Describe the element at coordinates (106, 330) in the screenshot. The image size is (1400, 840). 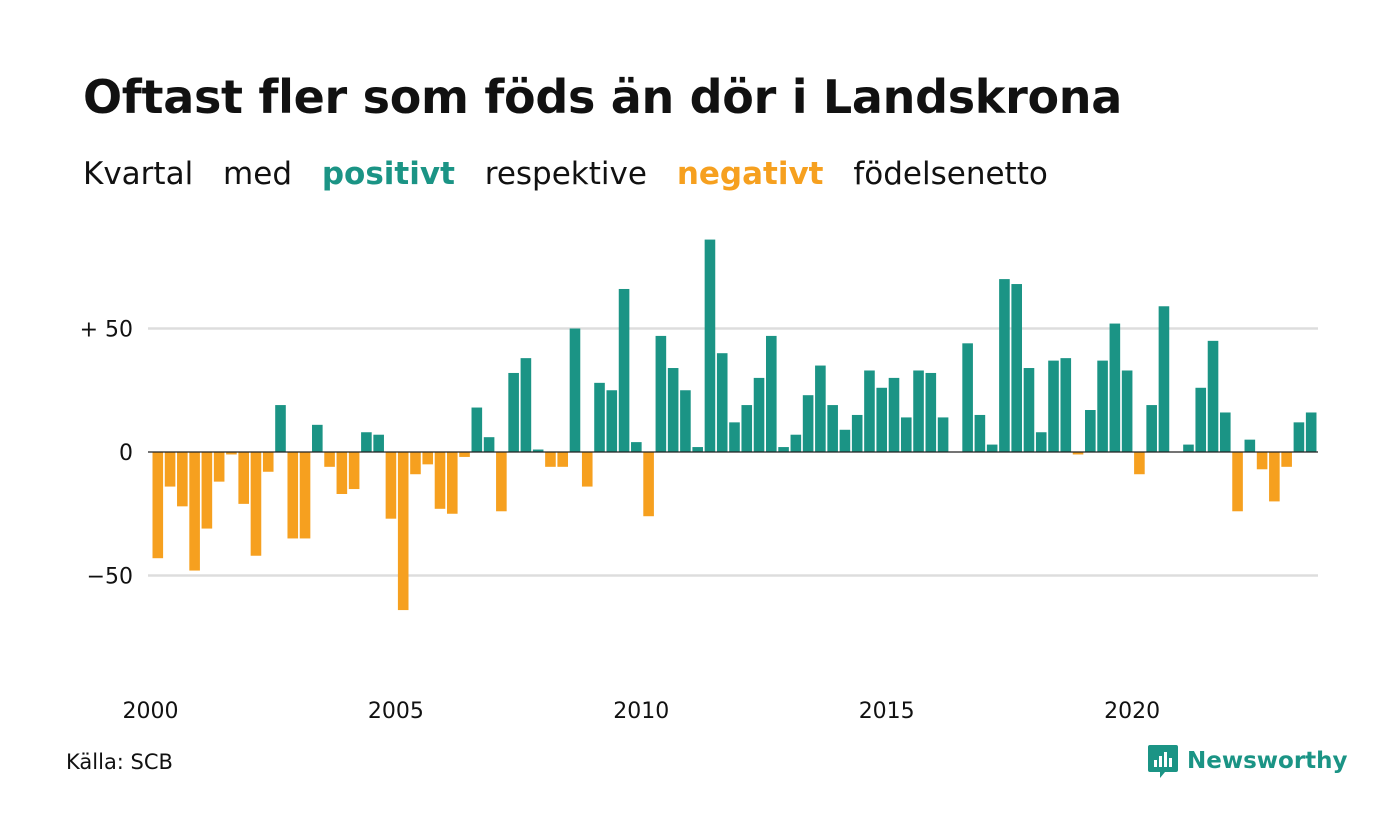
I see `y-tick-label: + 50` at that location.